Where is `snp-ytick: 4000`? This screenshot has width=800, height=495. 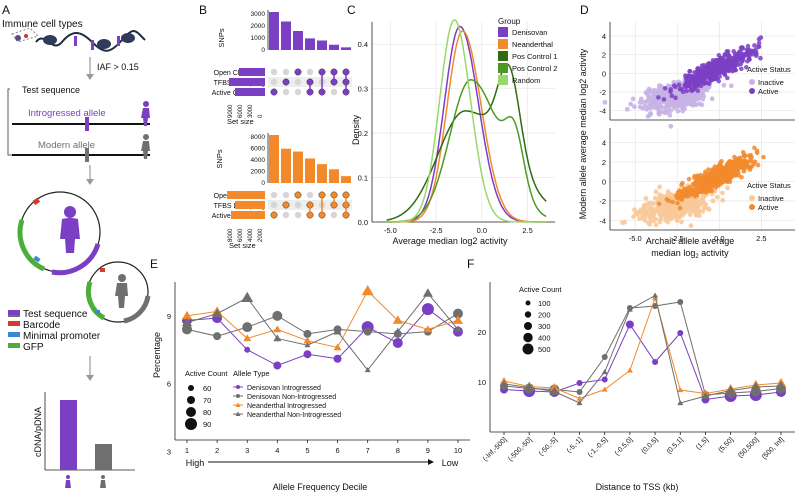
snp-ytick: 4000 is located at coordinates (258, 160).